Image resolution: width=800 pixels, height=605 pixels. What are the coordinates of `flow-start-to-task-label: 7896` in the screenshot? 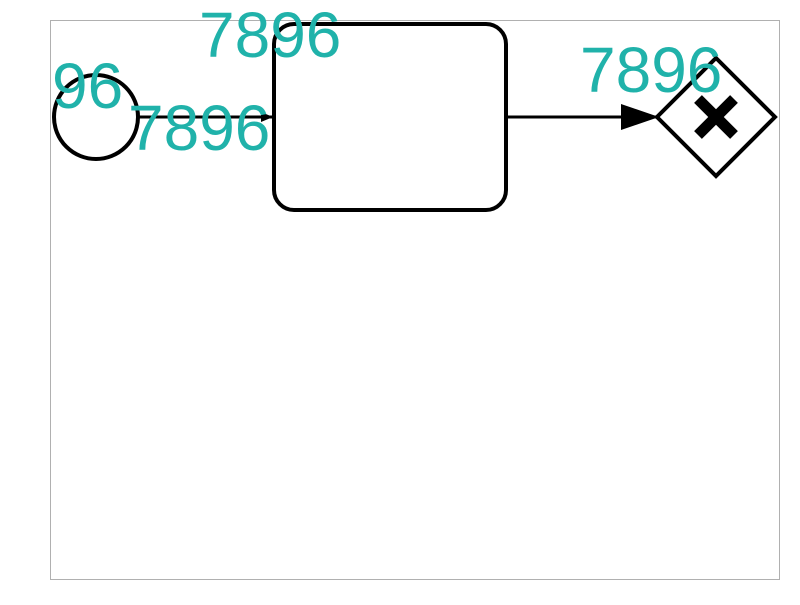 It's located at (199, 128).